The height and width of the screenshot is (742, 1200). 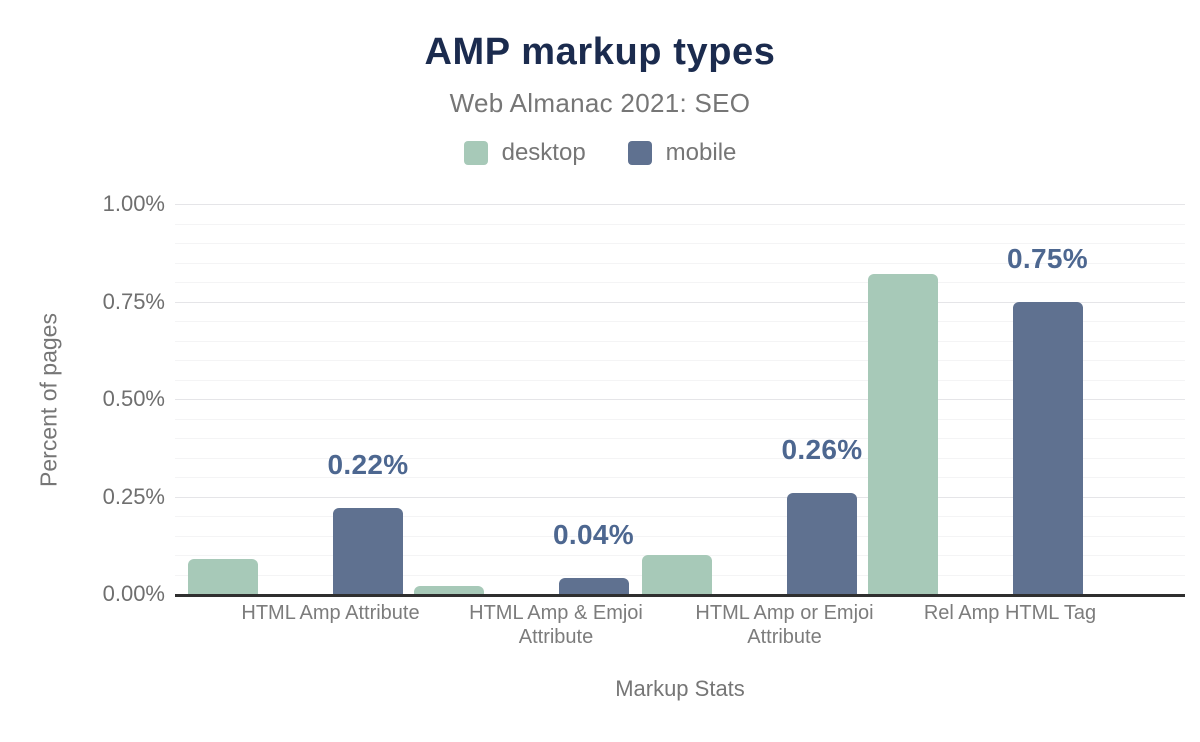 I want to click on chart-title: AMP markup types, so click(x=600, y=52).